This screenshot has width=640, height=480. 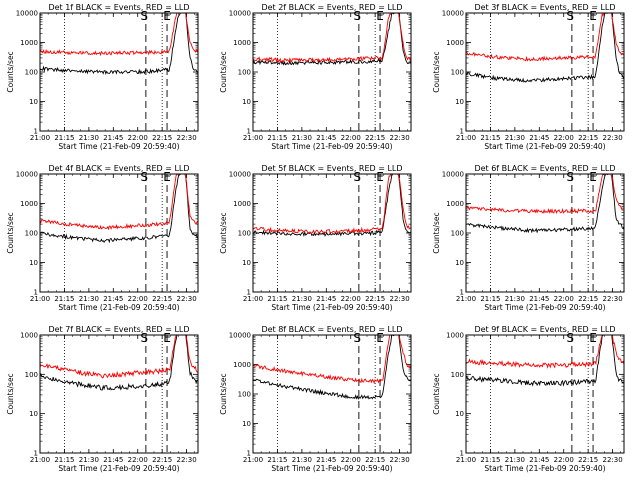 What do you see at coordinates (118, 7) in the screenshot?
I see `chart-title: Det 1f BLACK = Events, RED = LLD` at bounding box center [118, 7].